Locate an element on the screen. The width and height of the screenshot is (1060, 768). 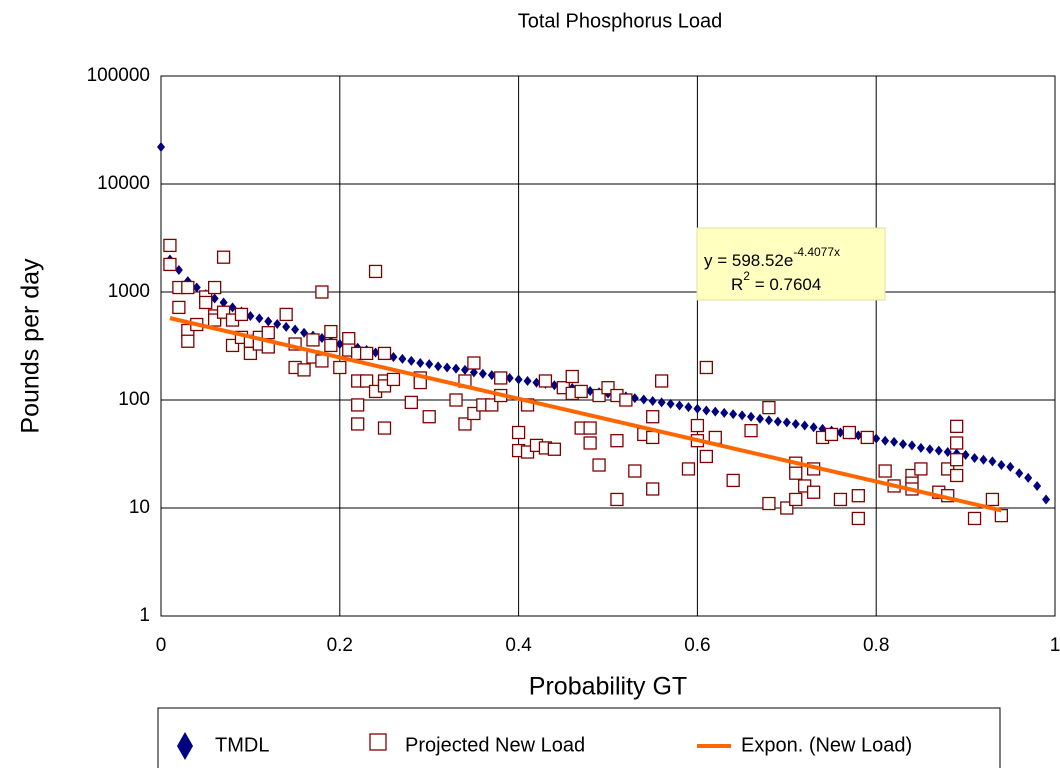
r-label: R is located at coordinates (737, 284).